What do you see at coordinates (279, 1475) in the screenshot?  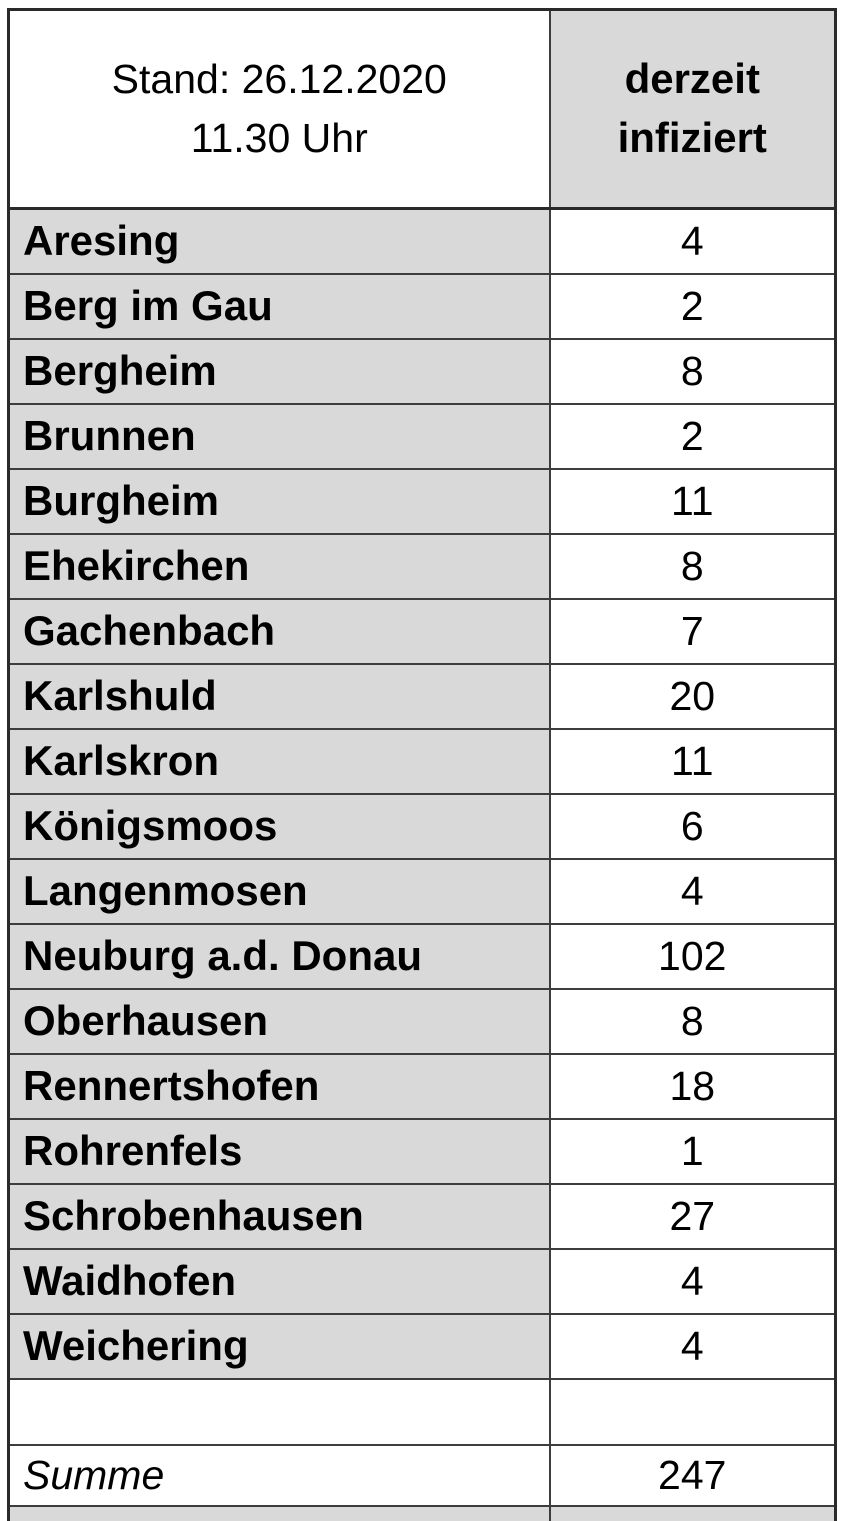 I see `summary-label: Summe` at bounding box center [279, 1475].